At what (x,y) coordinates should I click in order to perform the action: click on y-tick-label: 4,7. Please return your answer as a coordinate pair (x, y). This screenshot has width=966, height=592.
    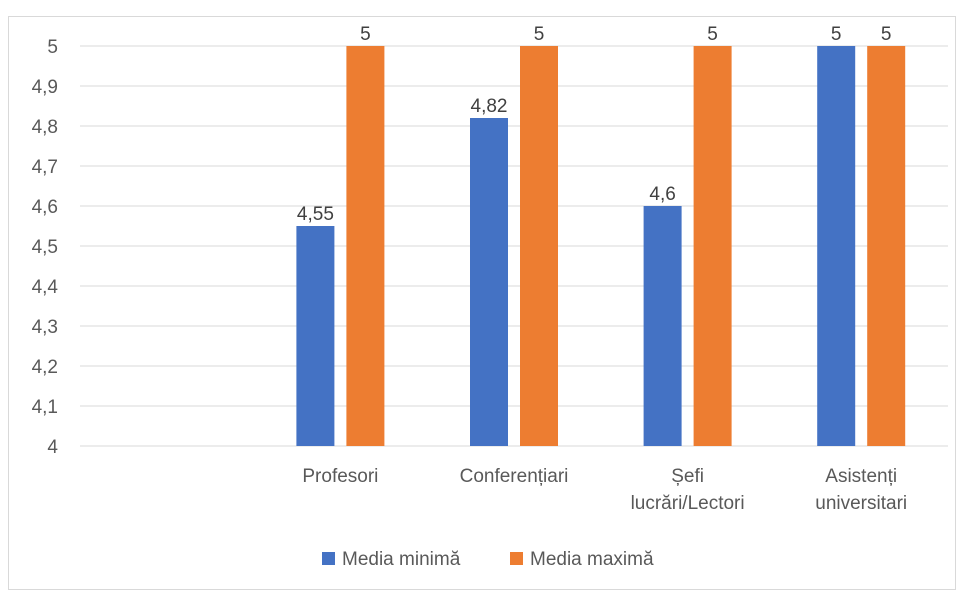
    Looking at the image, I should click on (45, 167).